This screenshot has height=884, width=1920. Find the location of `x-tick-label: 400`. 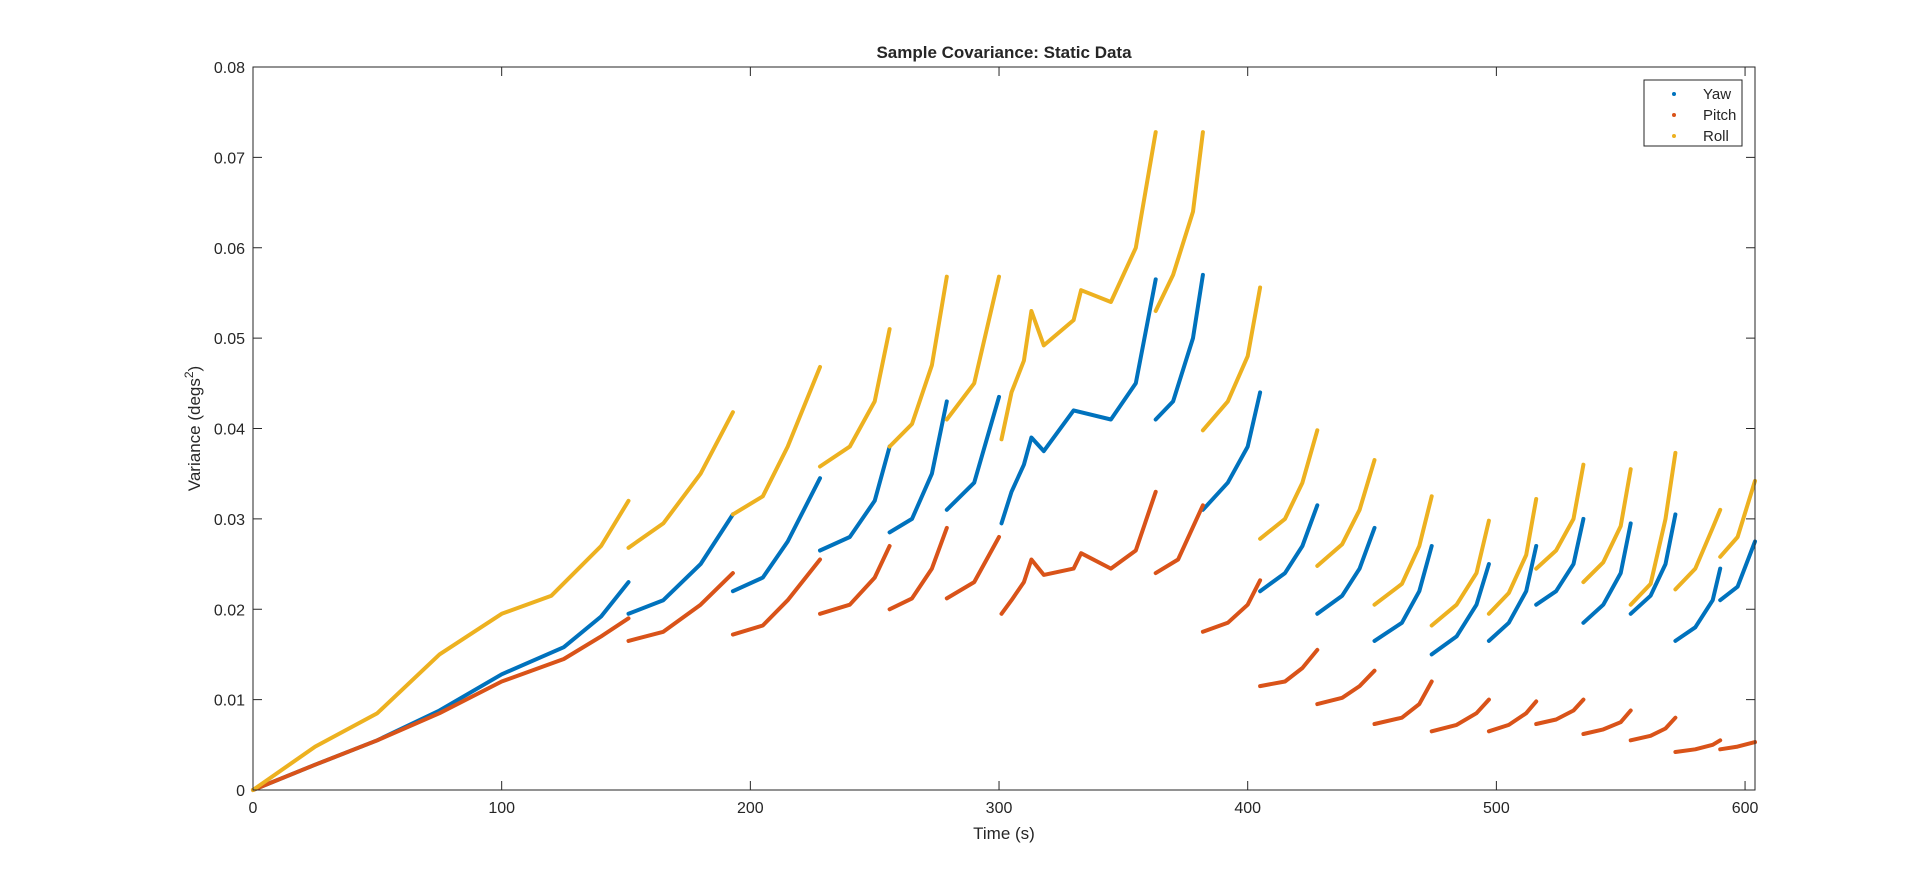

x-tick-label: 400 is located at coordinates (1247, 808).